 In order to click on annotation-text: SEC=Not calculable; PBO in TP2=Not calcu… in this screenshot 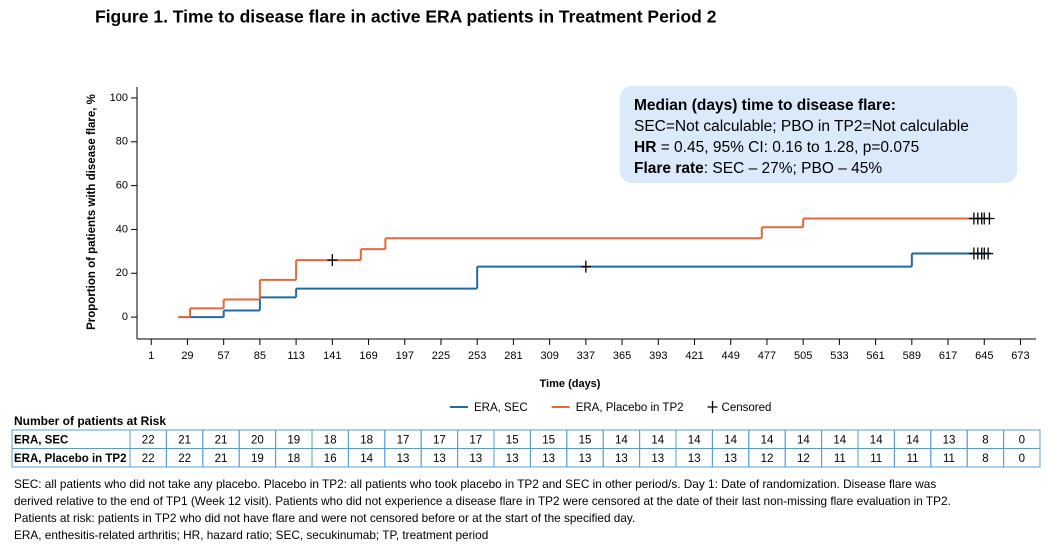, I will do `click(801, 126)`.